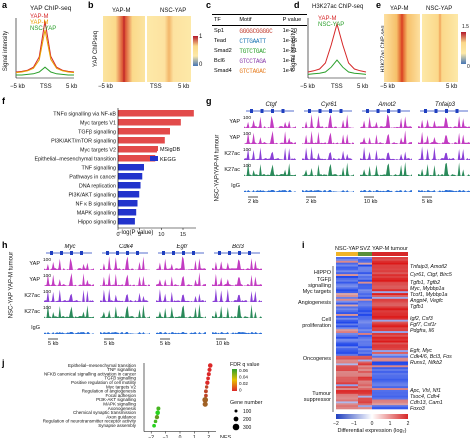 This screenshot has height=438, width=474. What do you see at coordinates (97, 223) in the screenshot?
I see `bar-label-12: Hippo signalling` at bounding box center [97, 223].